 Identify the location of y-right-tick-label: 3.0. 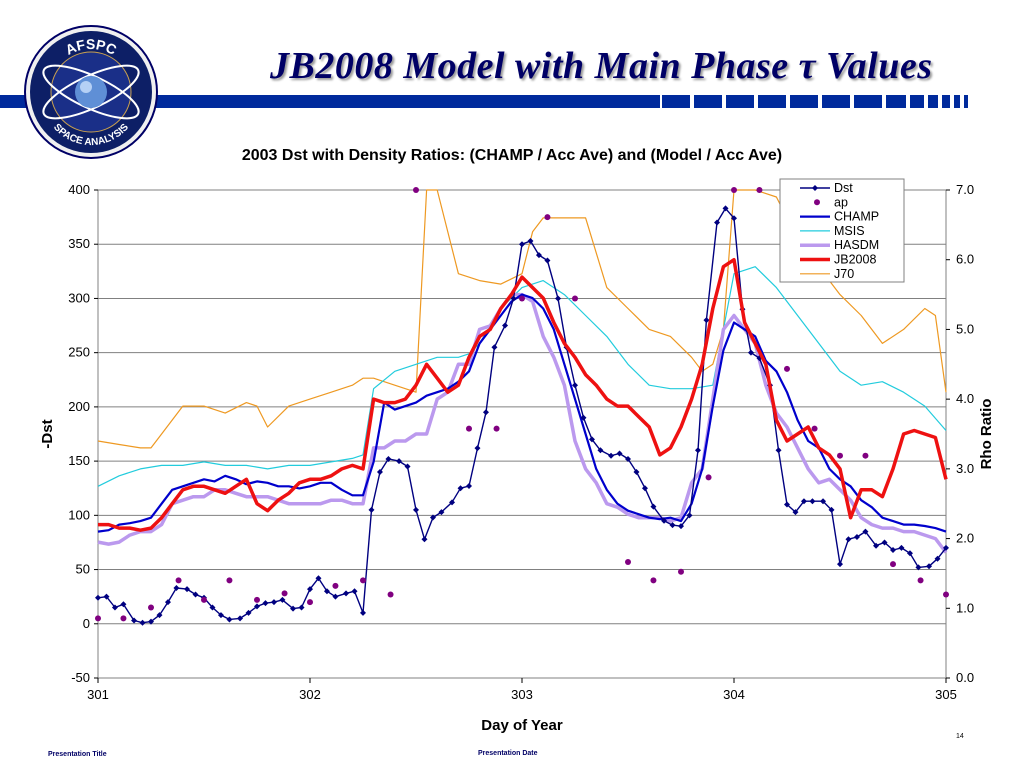
(965, 468).